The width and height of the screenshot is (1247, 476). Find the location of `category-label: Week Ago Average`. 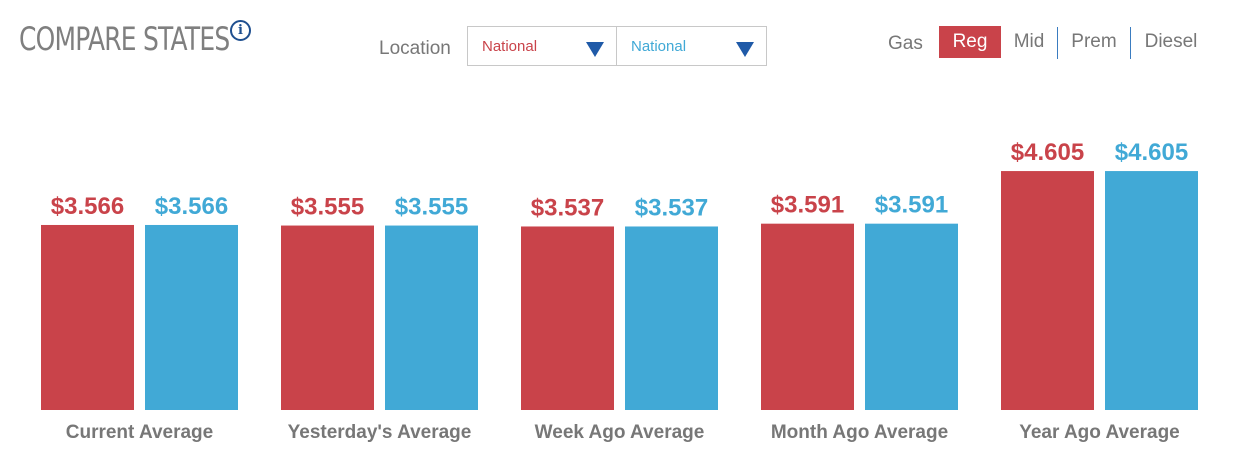

category-label: Week Ago Average is located at coordinates (620, 432).